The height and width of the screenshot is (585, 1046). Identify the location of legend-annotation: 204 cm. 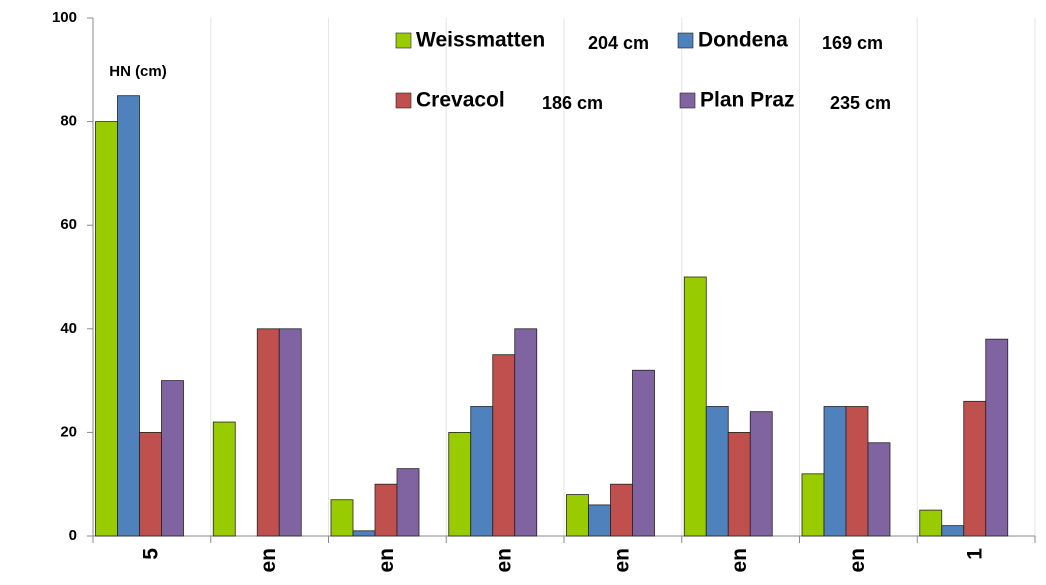
(618, 43).